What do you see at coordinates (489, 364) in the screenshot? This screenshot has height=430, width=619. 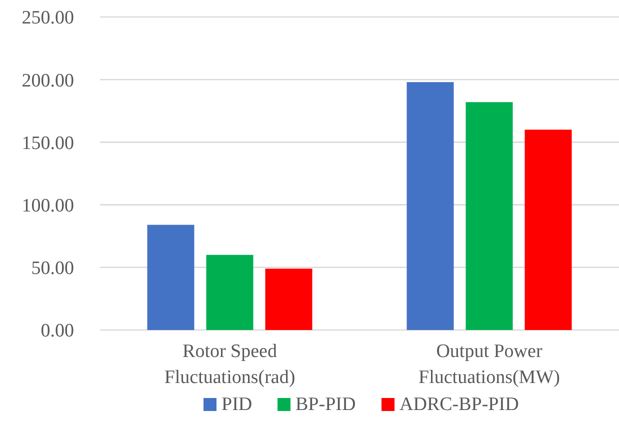 I see `x-tick-label: Output Power Fluctuations(MW)` at bounding box center [489, 364].